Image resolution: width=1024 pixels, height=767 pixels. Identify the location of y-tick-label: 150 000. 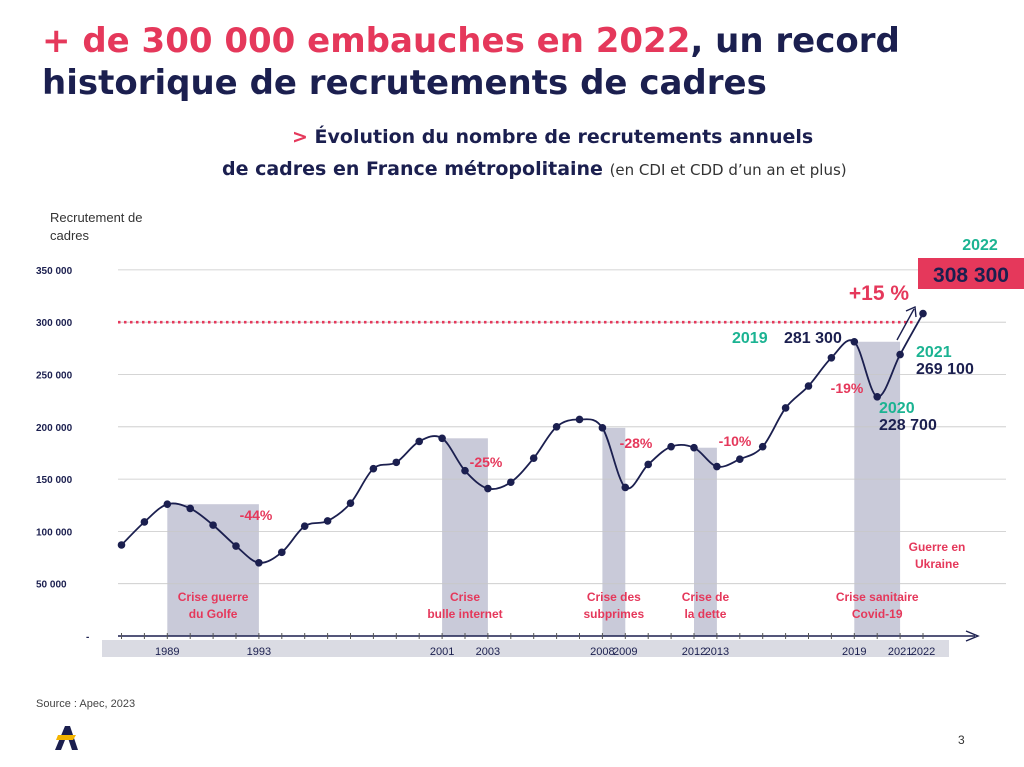
(54, 480).